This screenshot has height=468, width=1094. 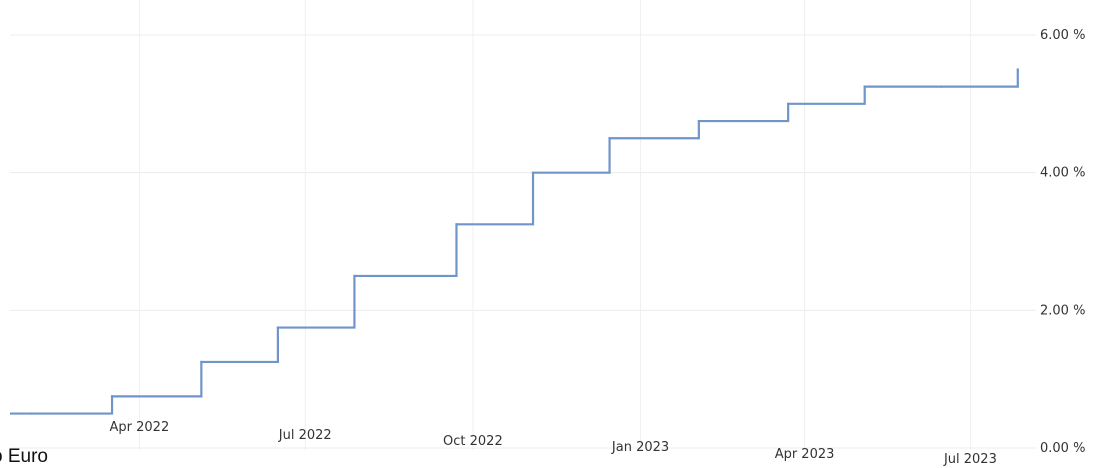 What do you see at coordinates (24, 456) in the screenshot?
I see `chart-caption: o Euro` at bounding box center [24, 456].